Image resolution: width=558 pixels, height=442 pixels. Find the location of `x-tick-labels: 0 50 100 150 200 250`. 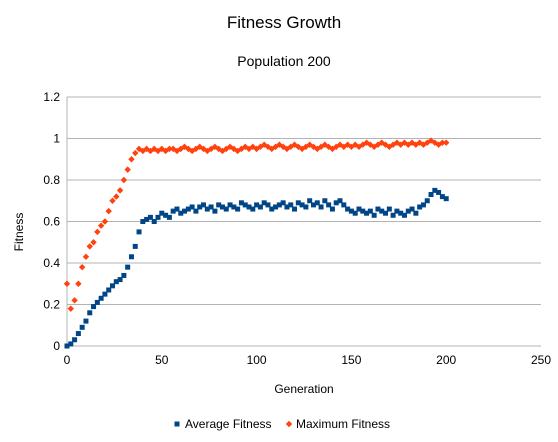

x-tick-labels: 0 50 100 150 200 250 is located at coordinates (308, 360).